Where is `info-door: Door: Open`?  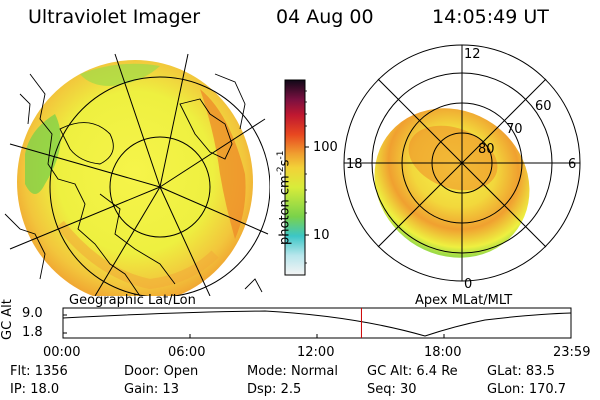 info-door: Door: Open is located at coordinates (161, 371).